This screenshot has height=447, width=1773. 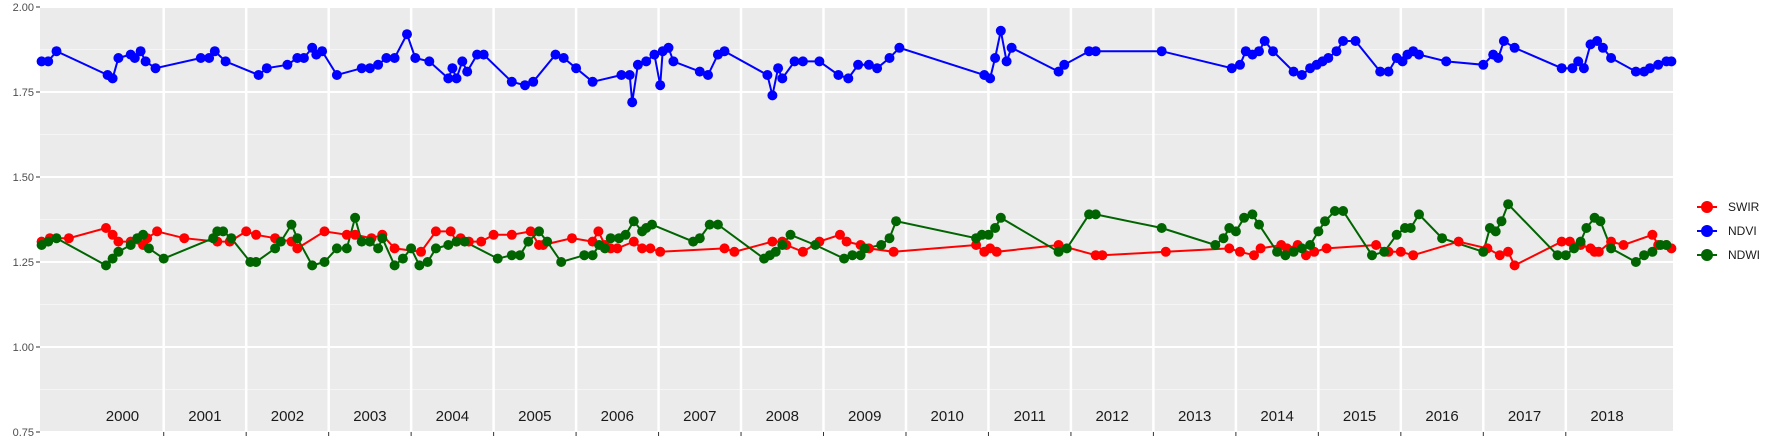 What do you see at coordinates (1524, 416) in the screenshot?
I see `year-label: 2017` at bounding box center [1524, 416].